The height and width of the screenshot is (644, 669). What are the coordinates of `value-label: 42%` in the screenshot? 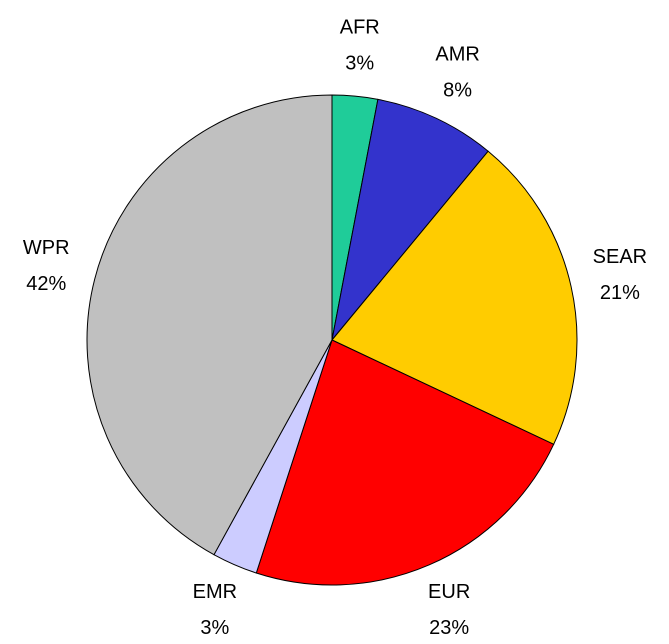 It's located at (46, 284).